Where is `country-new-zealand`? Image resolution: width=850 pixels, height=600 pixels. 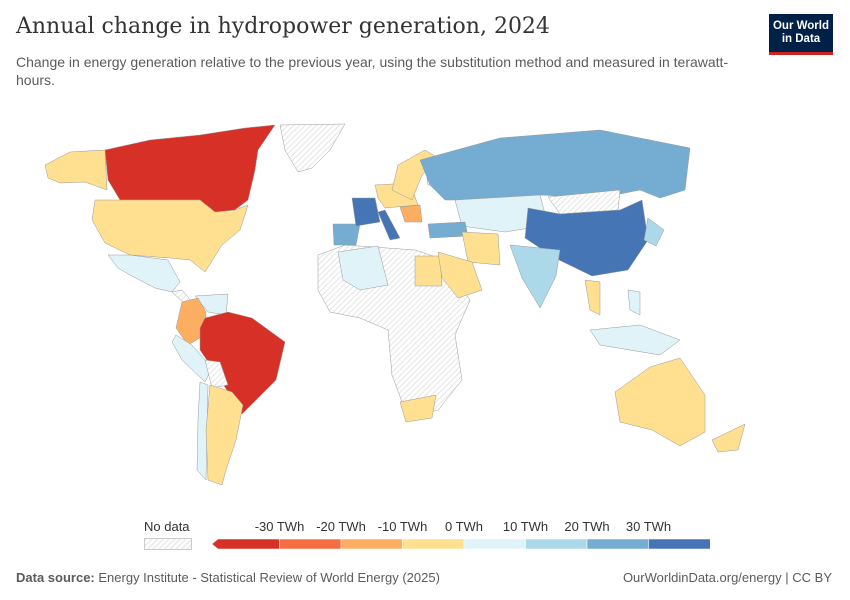
country-new-zealand is located at coordinates (728, 438).